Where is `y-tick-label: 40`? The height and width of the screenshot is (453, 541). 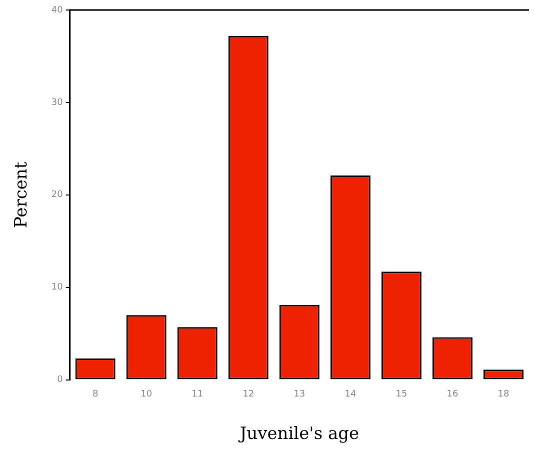
y-tick-label: 40 is located at coordinates (57, 10).